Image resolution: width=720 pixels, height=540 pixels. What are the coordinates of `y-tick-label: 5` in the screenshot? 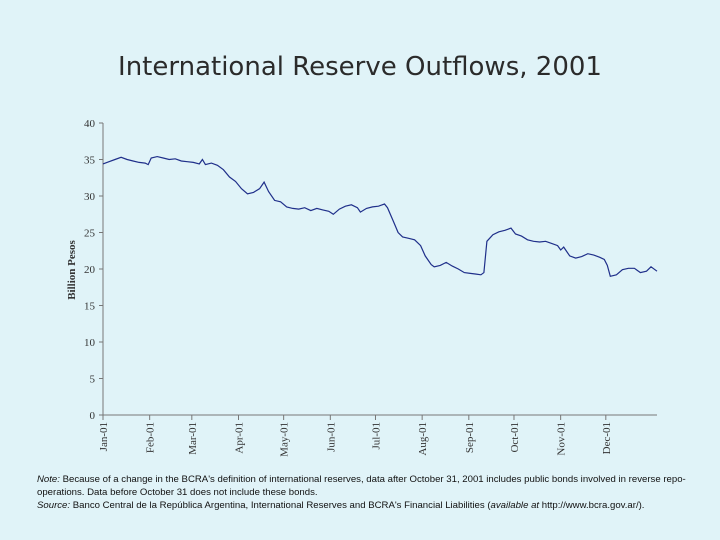 It's located at (93, 380).